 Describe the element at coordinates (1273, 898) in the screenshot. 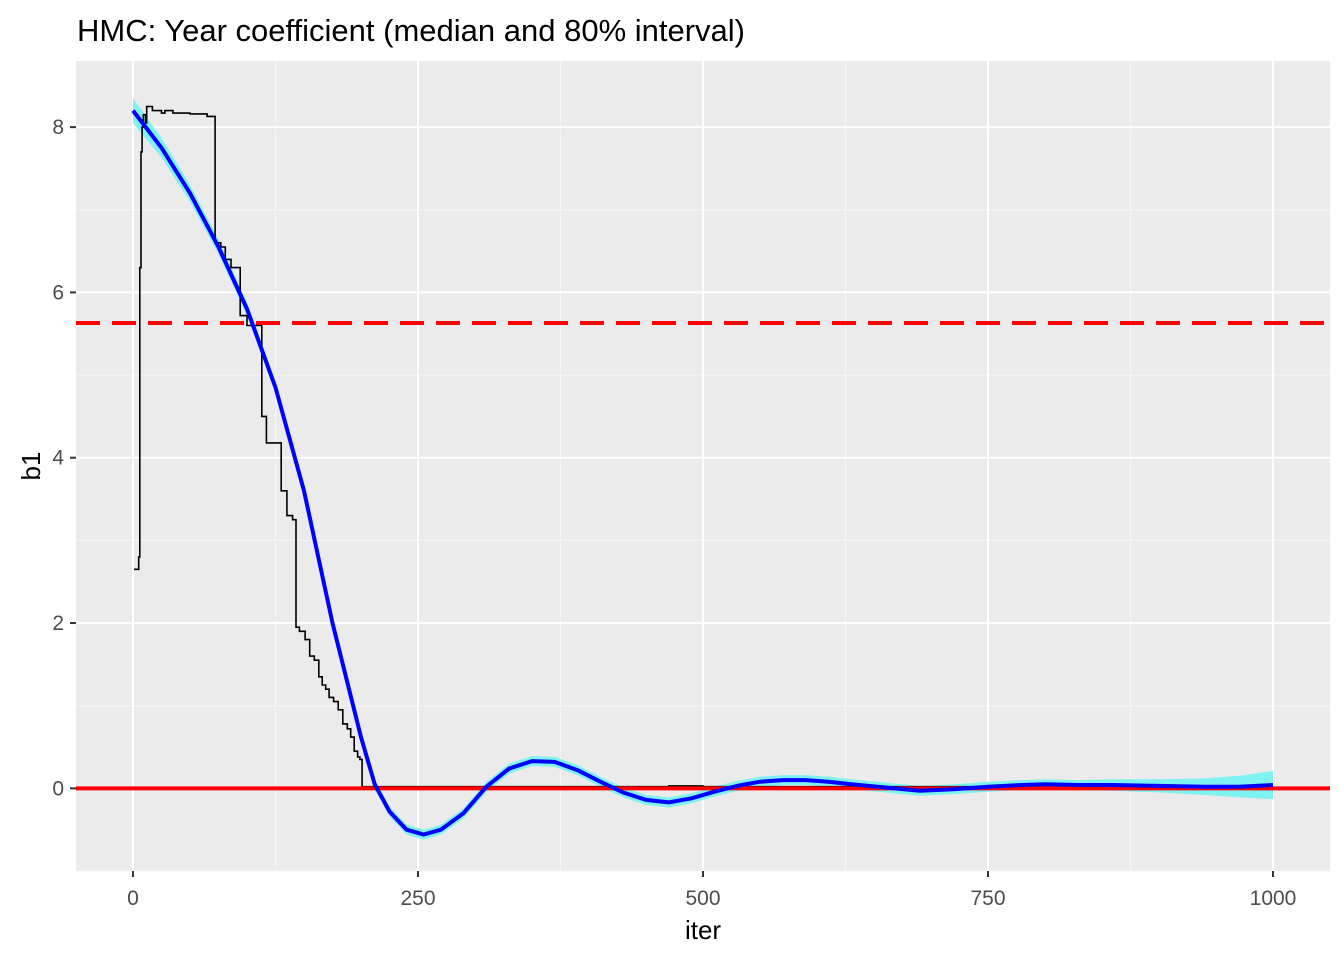

I see `x-tick-label: 1000` at that location.